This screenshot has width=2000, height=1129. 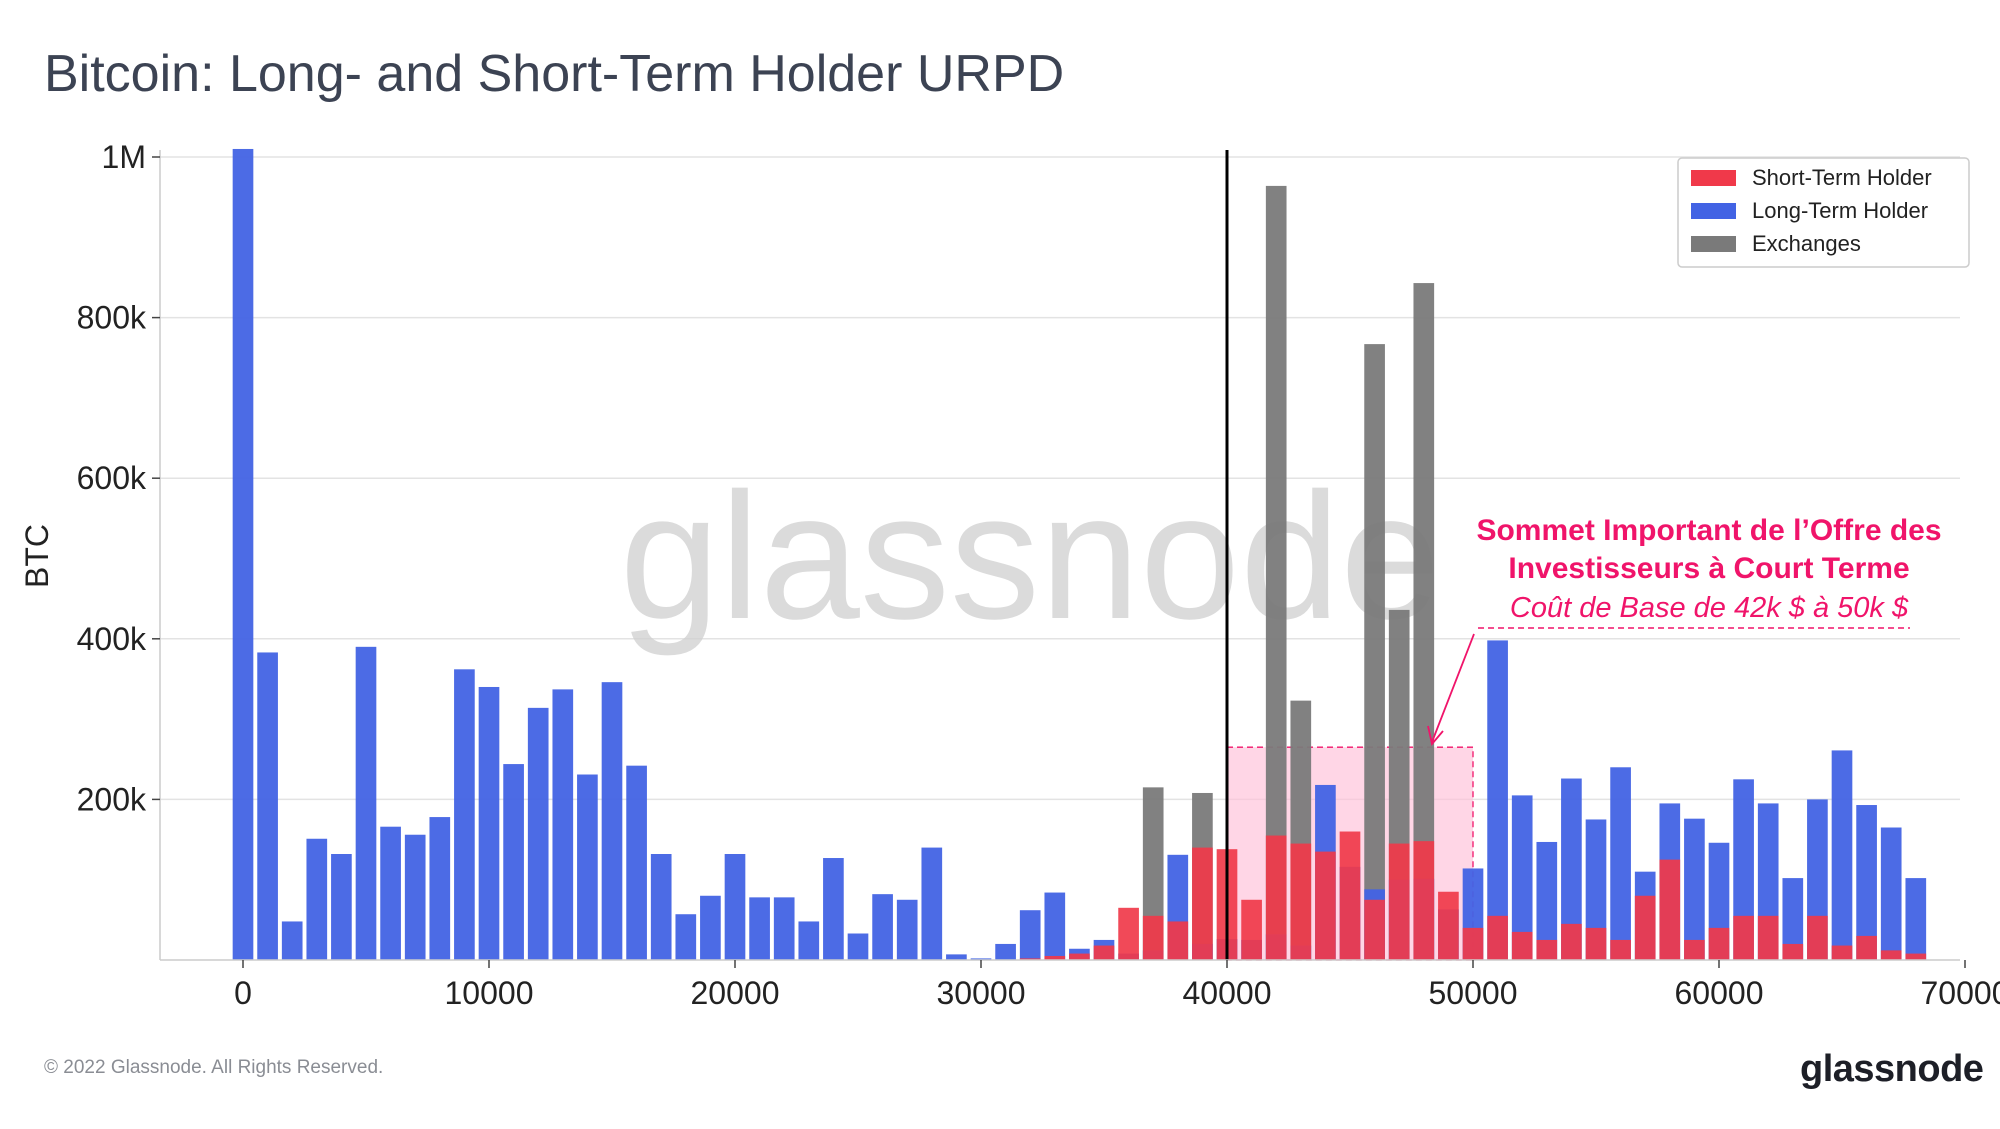 I want to click on copyright-text: © 2022 Glassnode. All Rights Reserved., so click(x=214, y=1067).